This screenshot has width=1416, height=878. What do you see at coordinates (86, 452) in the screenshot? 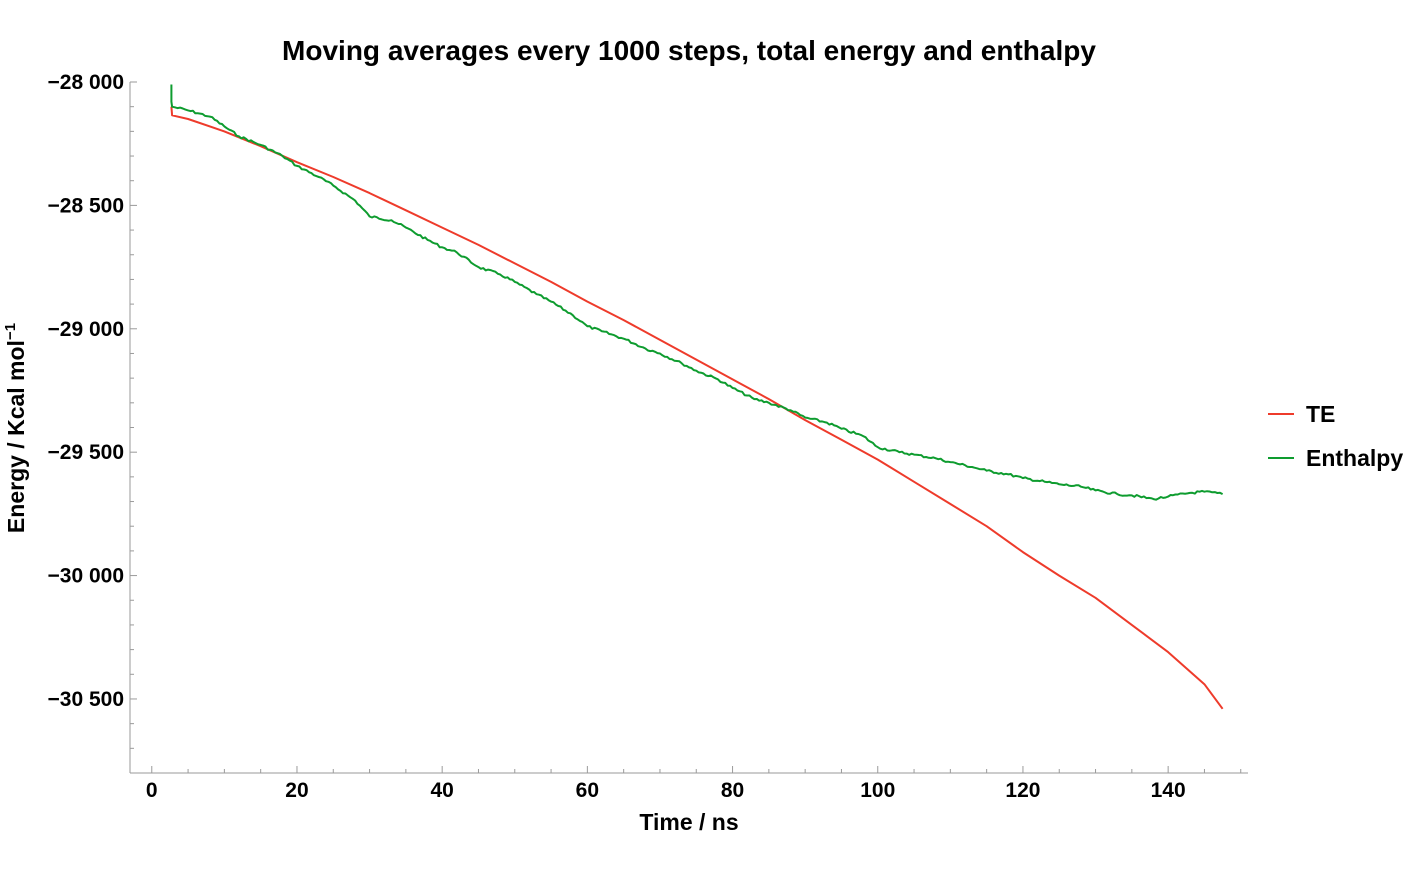
I see `y-tick-label: −29 500` at bounding box center [86, 452].